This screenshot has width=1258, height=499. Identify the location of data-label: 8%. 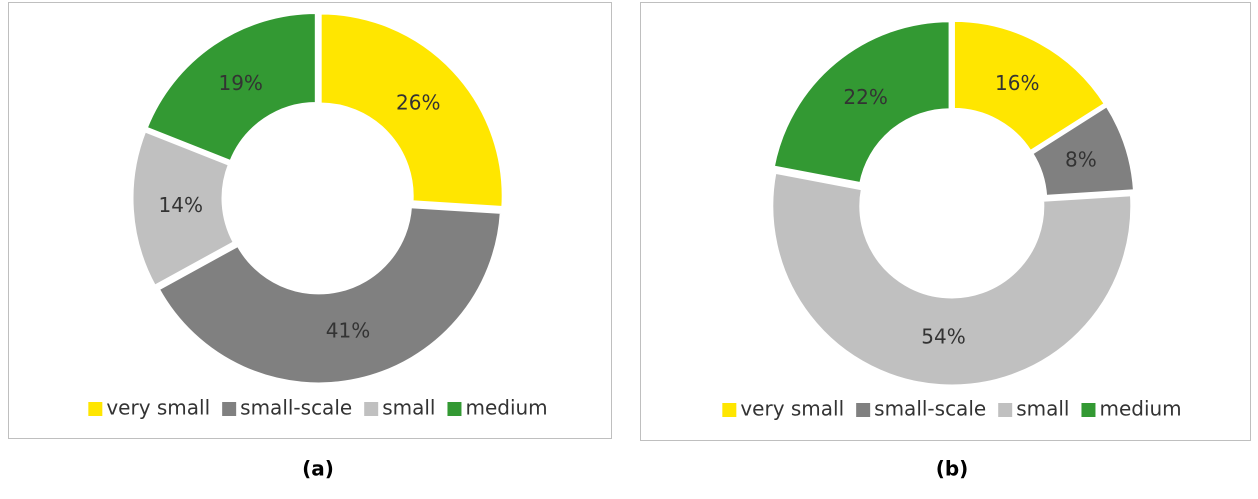
(1081, 160).